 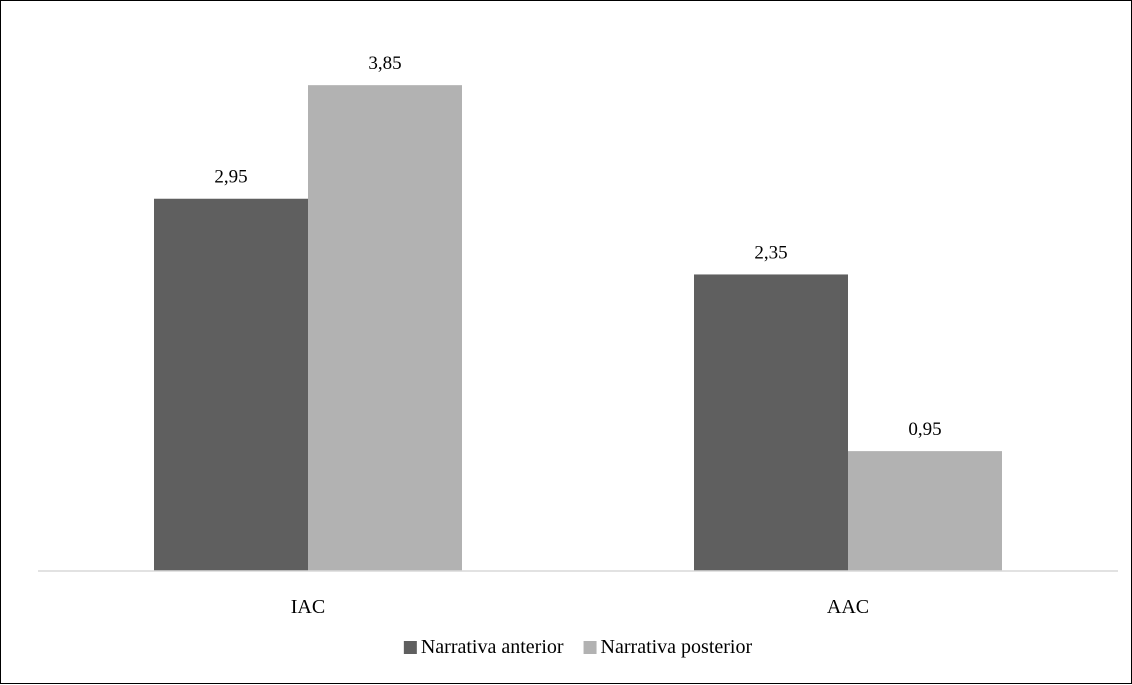 What do you see at coordinates (384, 63) in the screenshot?
I see `data-label-iac-series-2: 3,85` at bounding box center [384, 63].